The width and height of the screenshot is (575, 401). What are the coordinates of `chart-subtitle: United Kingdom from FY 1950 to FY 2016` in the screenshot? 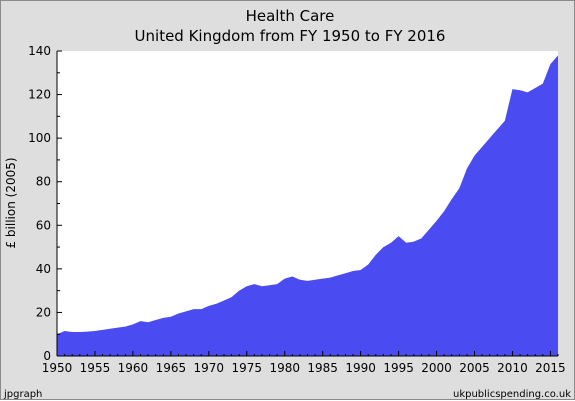 It's located at (290, 36).